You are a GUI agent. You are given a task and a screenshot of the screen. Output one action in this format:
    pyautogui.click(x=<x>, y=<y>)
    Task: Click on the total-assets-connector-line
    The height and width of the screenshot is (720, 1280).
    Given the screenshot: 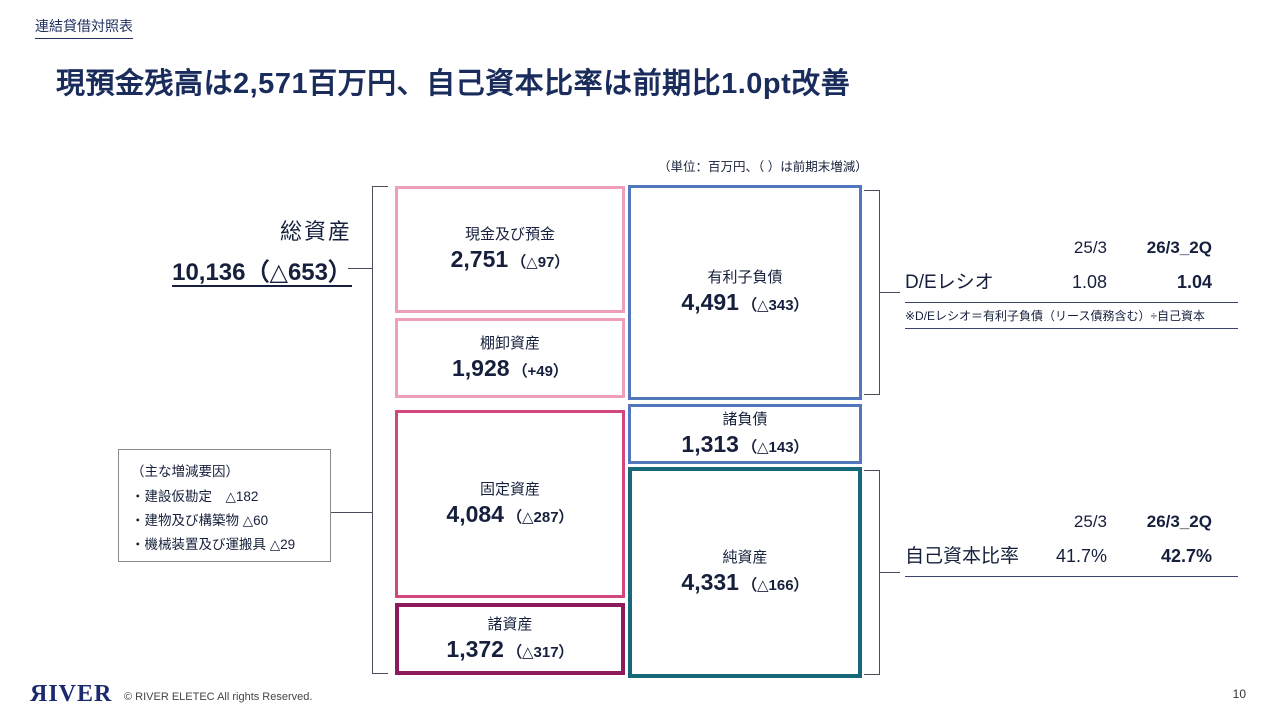 What is the action you would take?
    pyautogui.click(x=360, y=268)
    